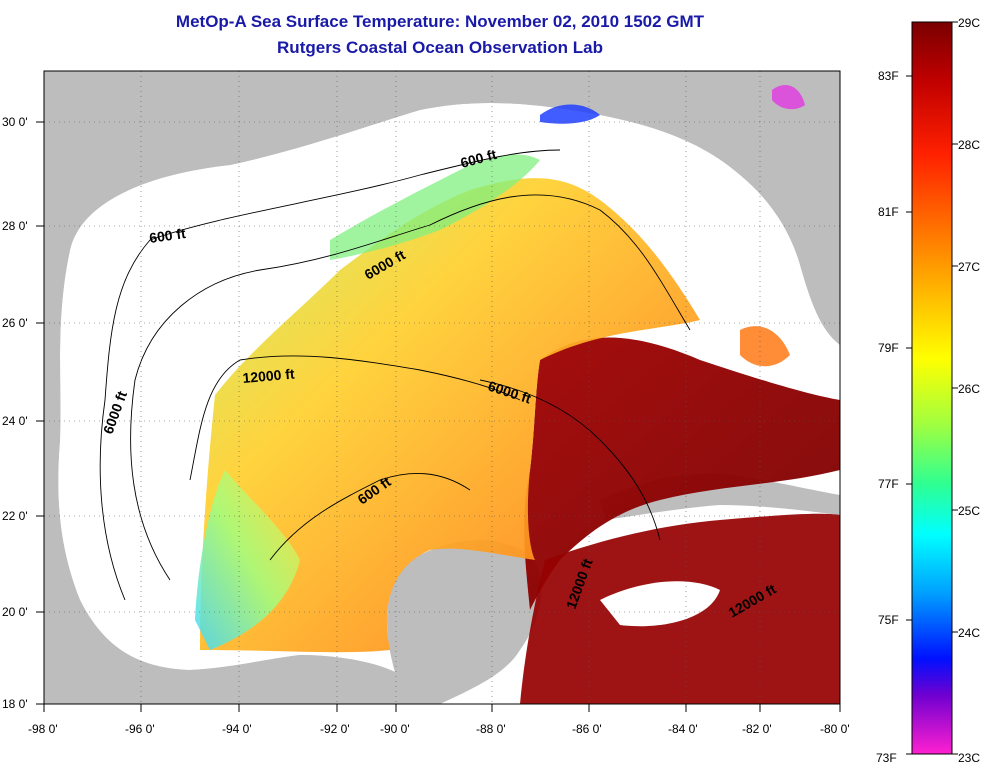 The width and height of the screenshot is (992, 770). What do you see at coordinates (464, 622) in the screenshot?
I see `yucatan-land` at bounding box center [464, 622].